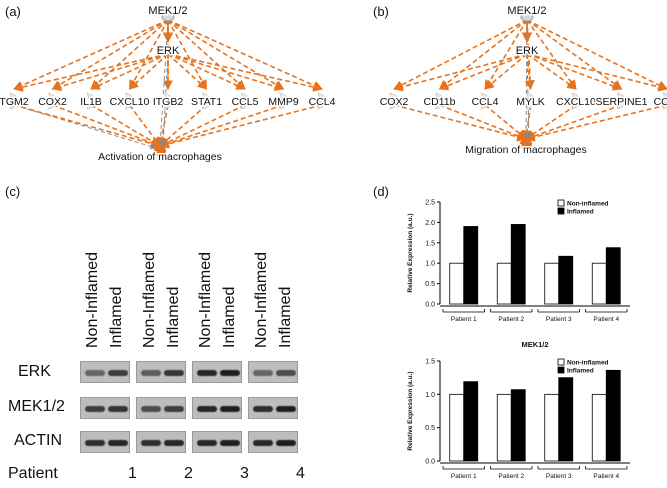 The width and height of the screenshot is (667, 488). What do you see at coordinates (36, 406) in the screenshot?
I see `blot-row-mek: MEK1/2` at bounding box center [36, 406].